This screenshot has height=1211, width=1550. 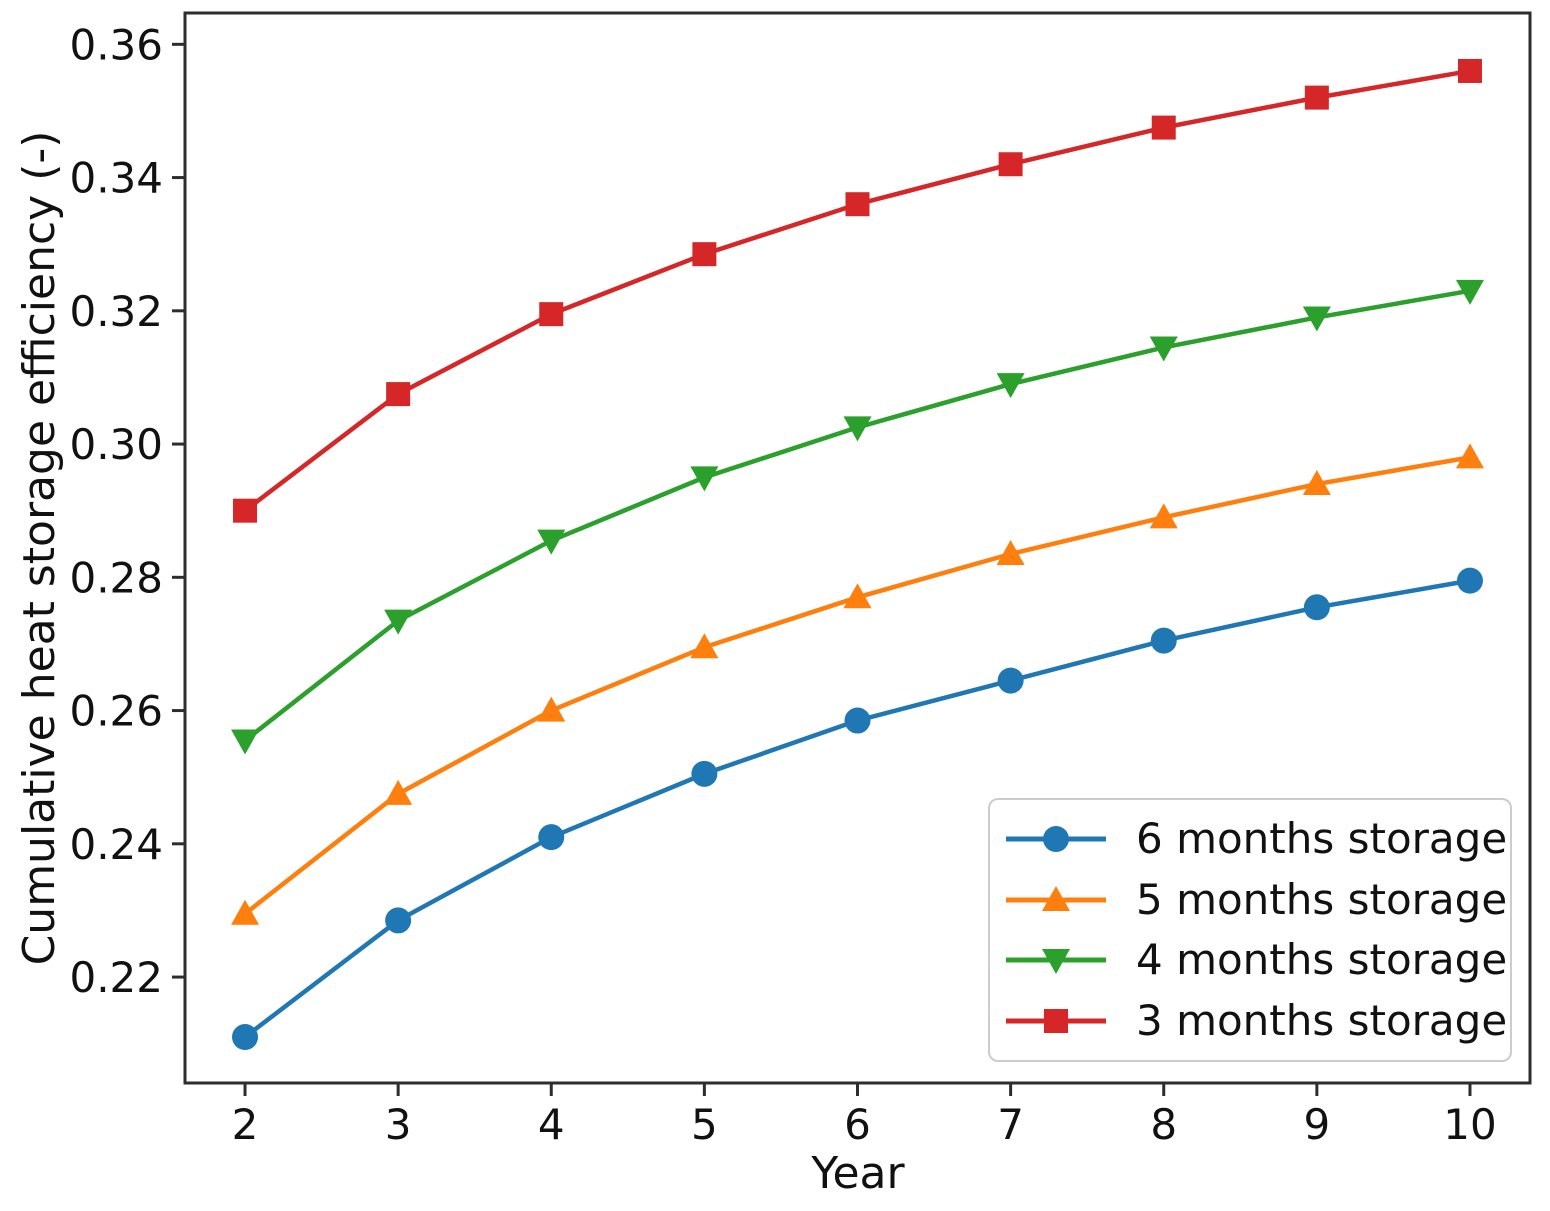 I want to click on x-tick-label: 3, so click(x=398, y=1124).